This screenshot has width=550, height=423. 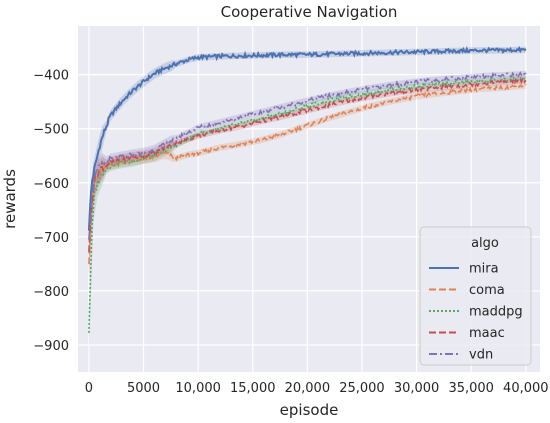 What do you see at coordinates (485, 243) in the screenshot?
I see `legend-title: algo` at bounding box center [485, 243].